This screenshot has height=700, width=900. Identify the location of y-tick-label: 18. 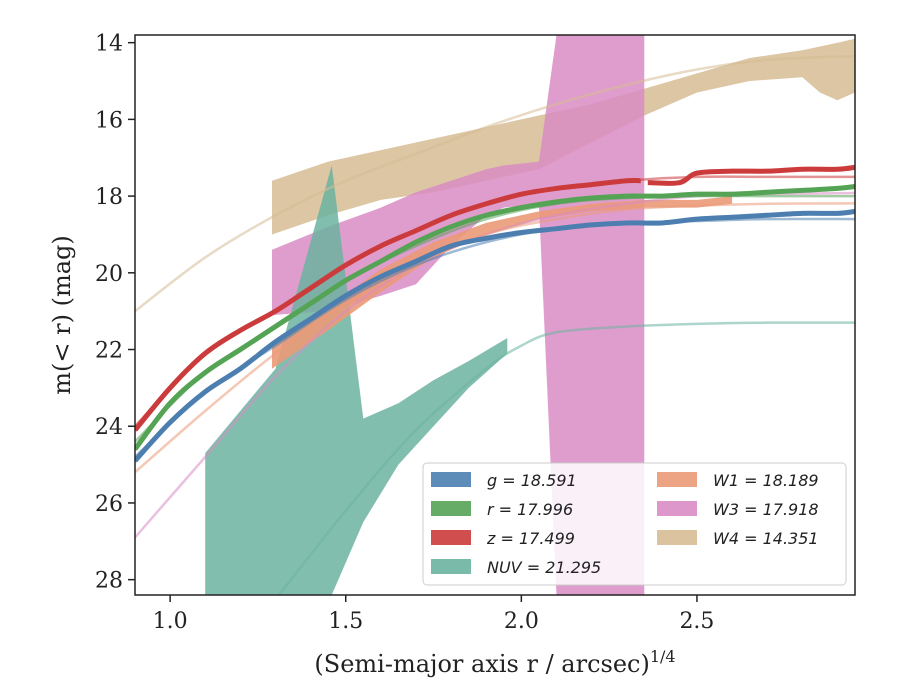
(109, 197).